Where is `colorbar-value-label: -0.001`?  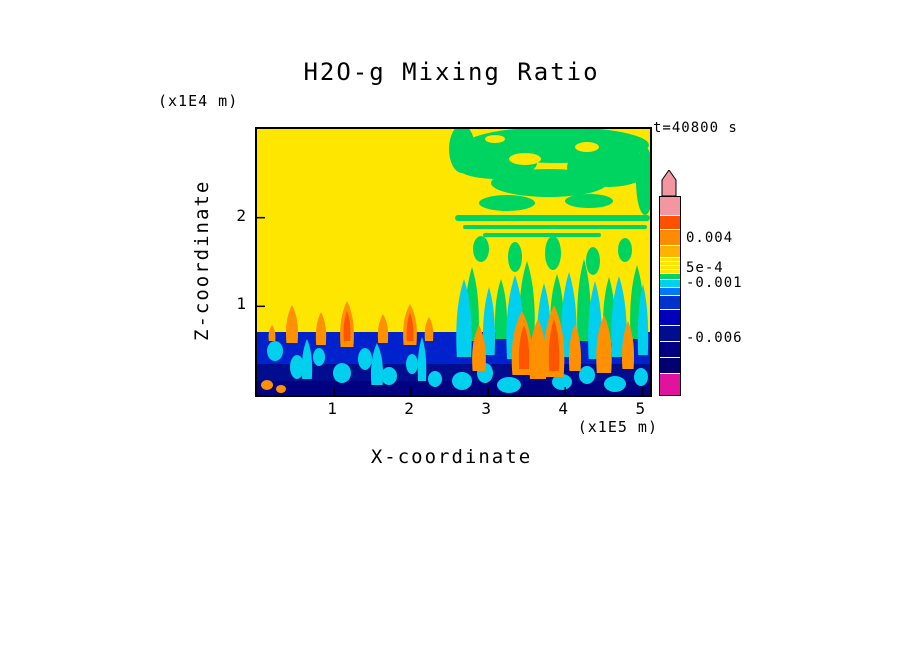
colorbar-value-label: -0.001 is located at coordinates (714, 283).